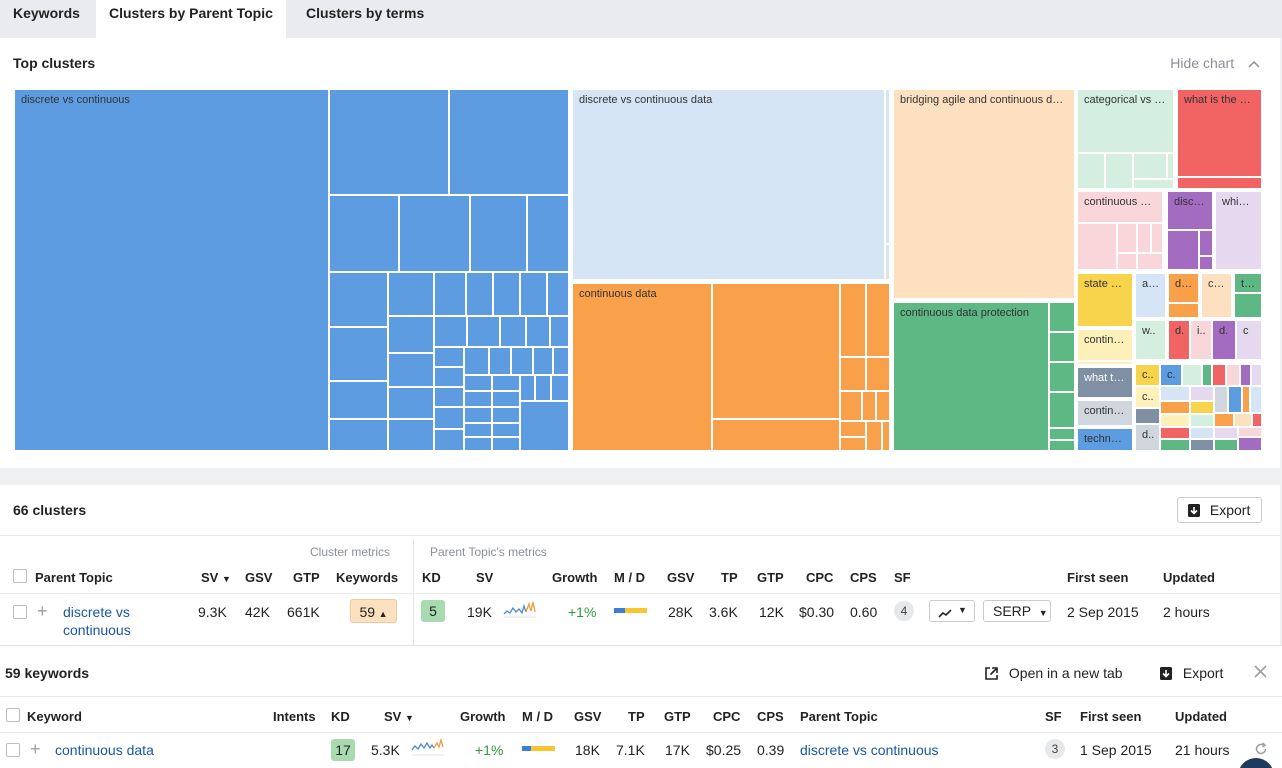 The width and height of the screenshot is (1282, 768). I want to click on header-updated: Updated, so click(1189, 577).